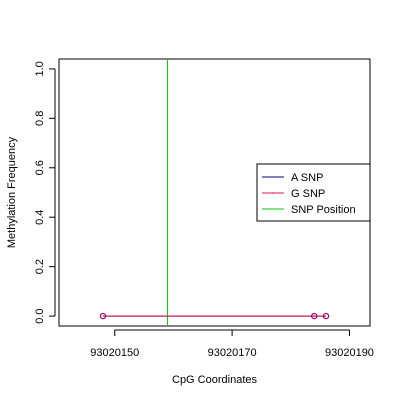 Image resolution: width=400 pixels, height=400 pixels. What do you see at coordinates (349, 353) in the screenshot?
I see `x-tick-label: 93020190` at bounding box center [349, 353].